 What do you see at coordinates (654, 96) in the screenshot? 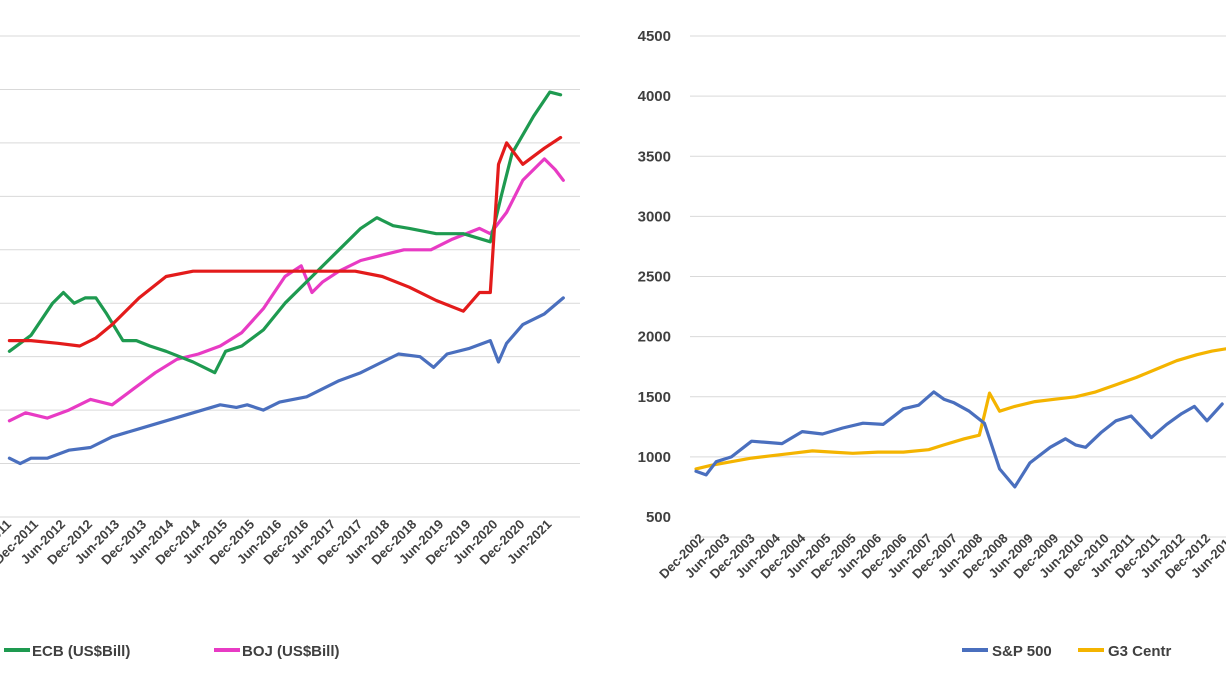
I see `y-tick-label: 4000` at bounding box center [654, 96].